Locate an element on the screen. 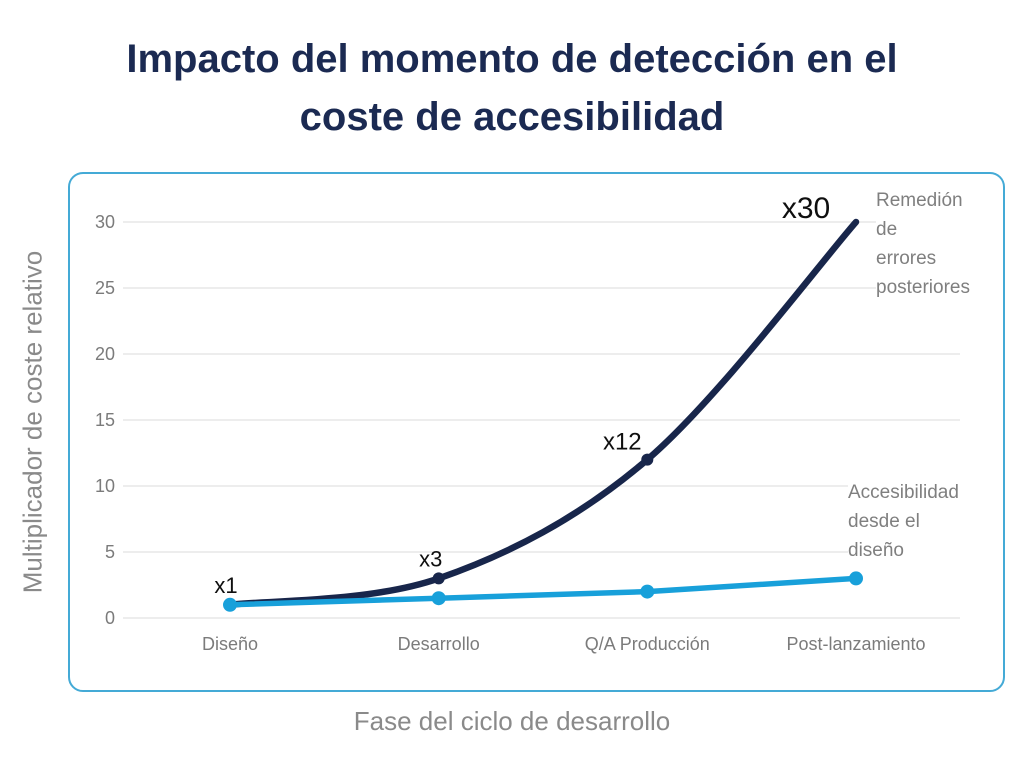 Image resolution: width=1024 pixels, height=768 pixels. legend-accessibility-label: Accesibilidad desde el diseño is located at coordinates (905, 521).